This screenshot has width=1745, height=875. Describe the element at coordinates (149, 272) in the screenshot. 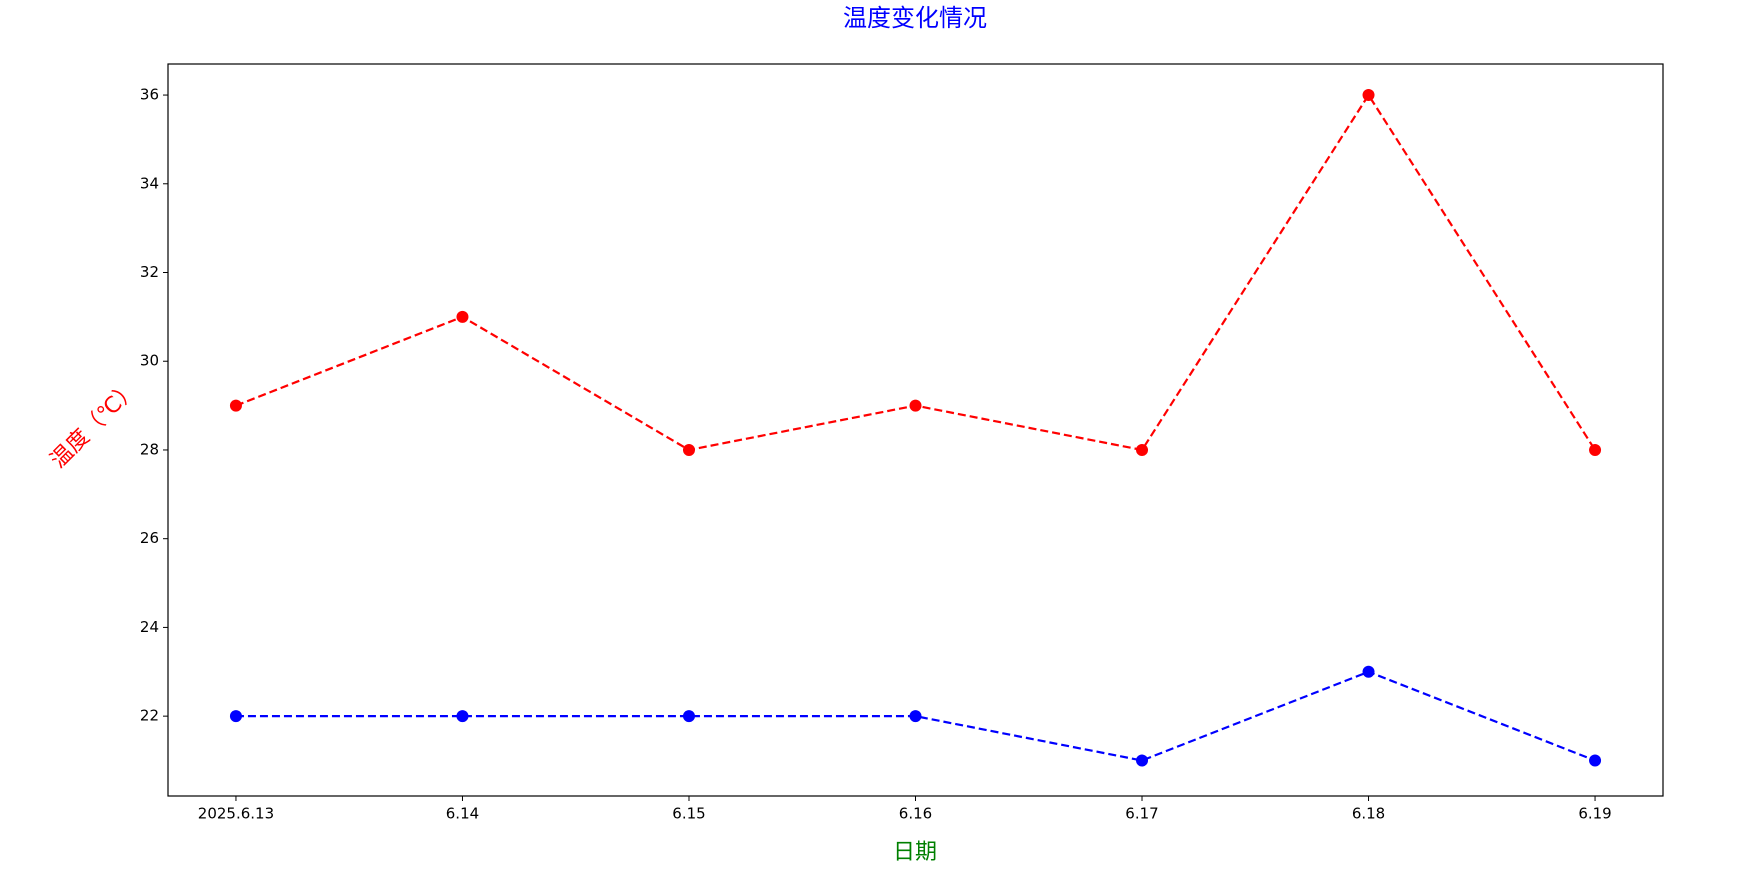

I see `y-tick-label: 32` at that location.